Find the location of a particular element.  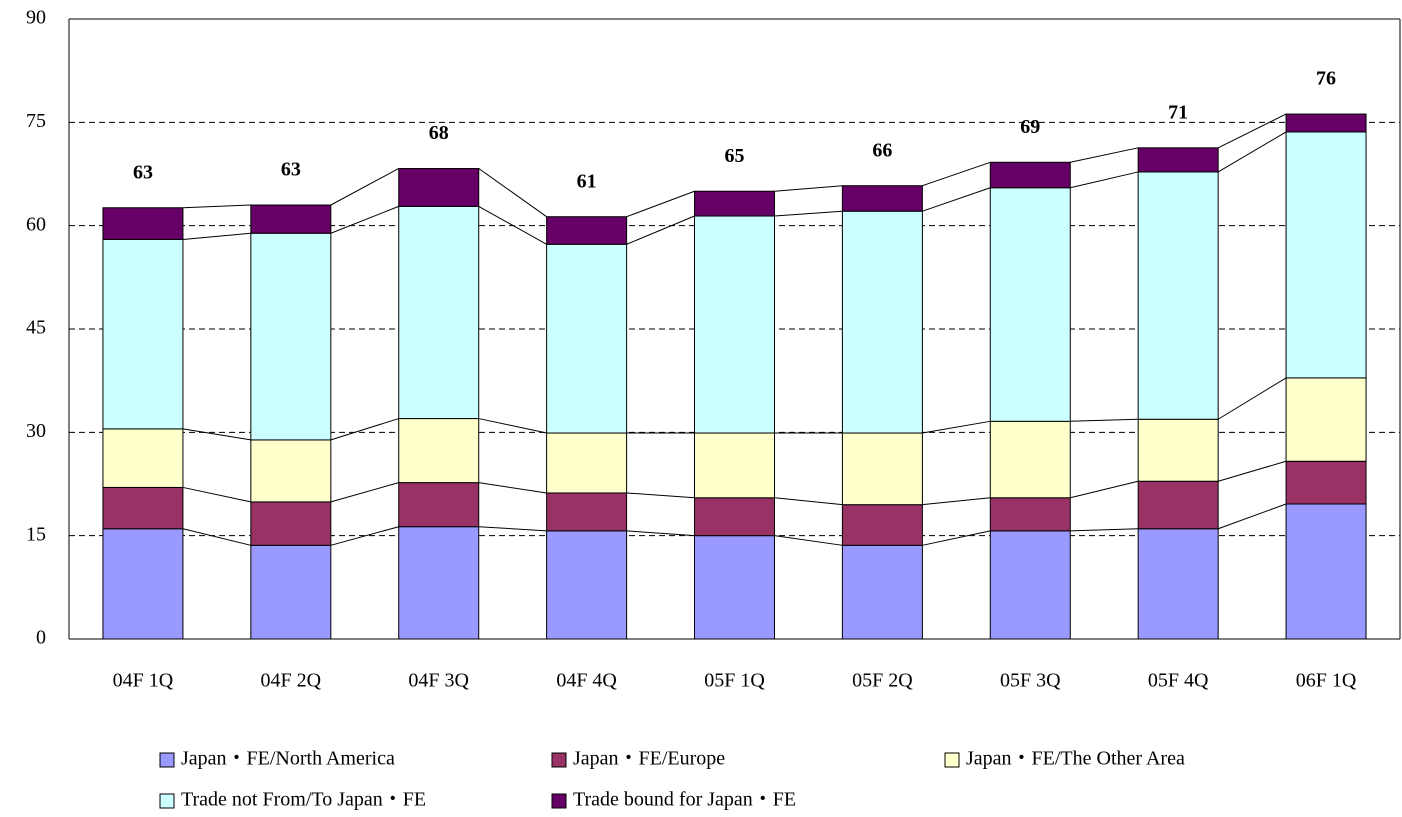

total-label: 76 is located at coordinates (1326, 79).